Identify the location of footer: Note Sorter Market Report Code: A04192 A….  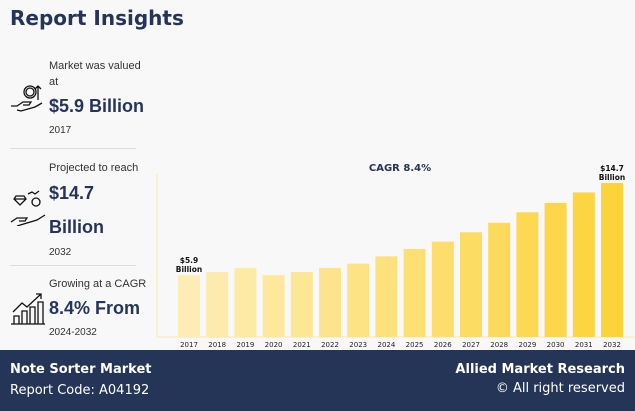
(317, 380).